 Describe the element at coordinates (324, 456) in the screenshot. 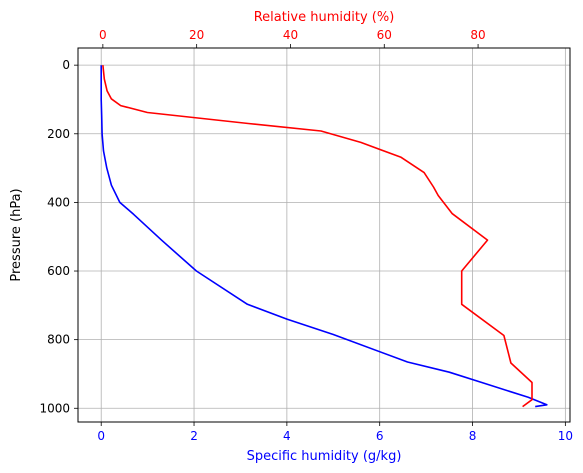

I see `bottom-axis-label: Specific humidity (g/kg)` at that location.